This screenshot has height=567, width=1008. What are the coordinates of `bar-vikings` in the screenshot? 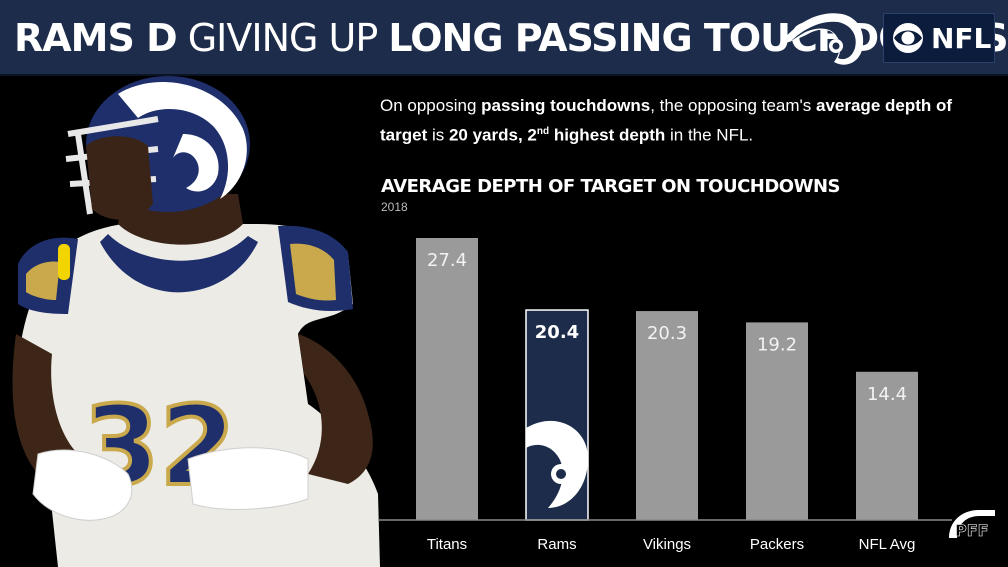 It's located at (667, 415).